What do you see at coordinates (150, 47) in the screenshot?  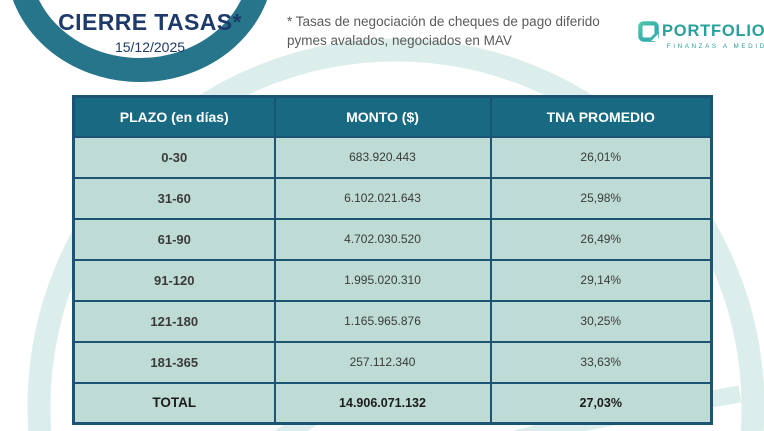 I see `report-date: 15/12/2025` at bounding box center [150, 47].